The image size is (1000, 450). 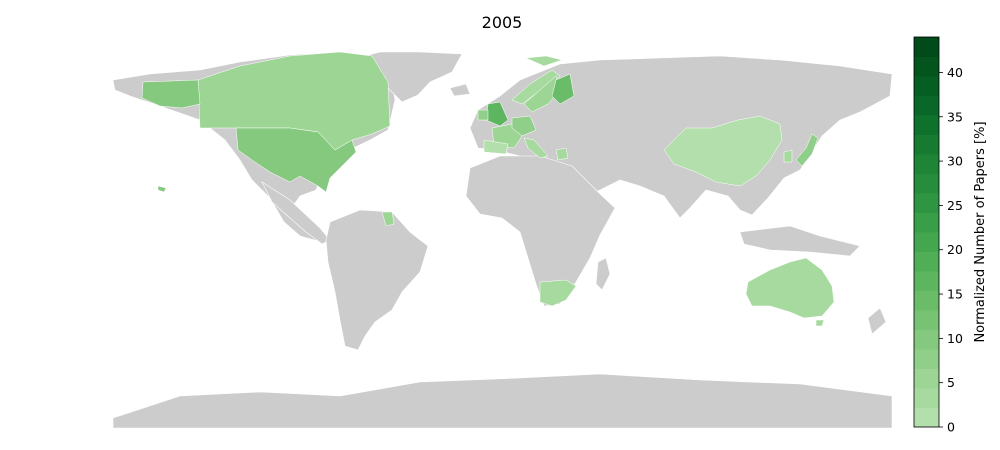 What do you see at coordinates (603, 274) in the screenshot?
I see `landmass-madagascar` at bounding box center [603, 274].